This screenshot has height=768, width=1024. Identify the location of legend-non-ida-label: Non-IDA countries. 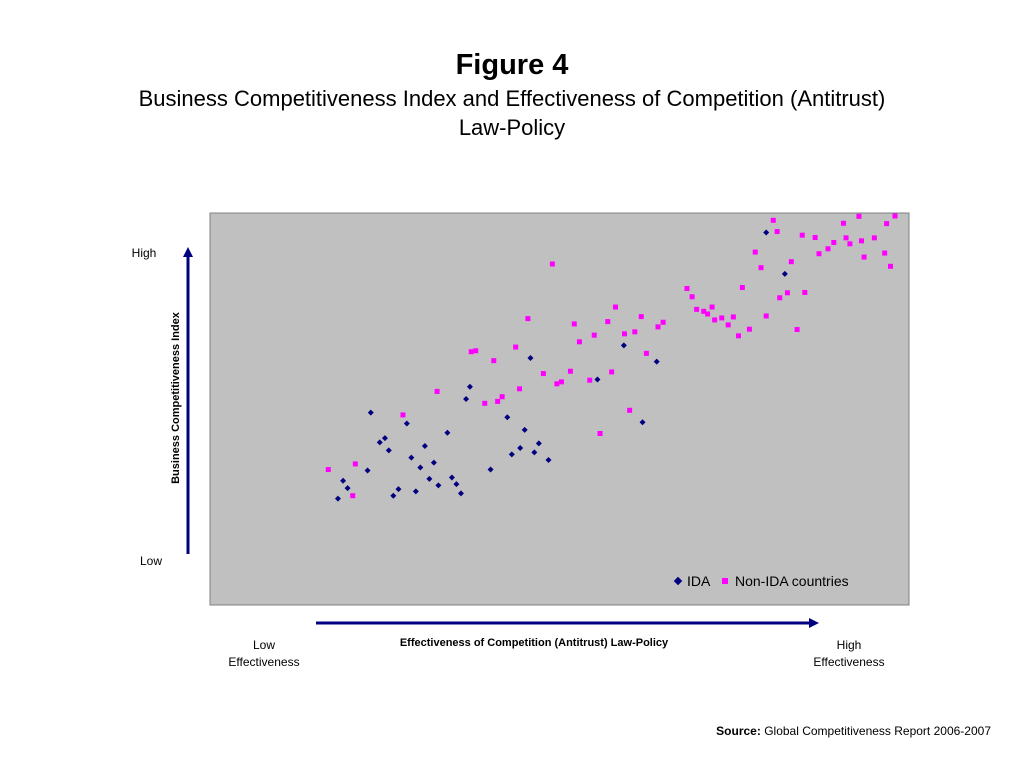
(792, 581).